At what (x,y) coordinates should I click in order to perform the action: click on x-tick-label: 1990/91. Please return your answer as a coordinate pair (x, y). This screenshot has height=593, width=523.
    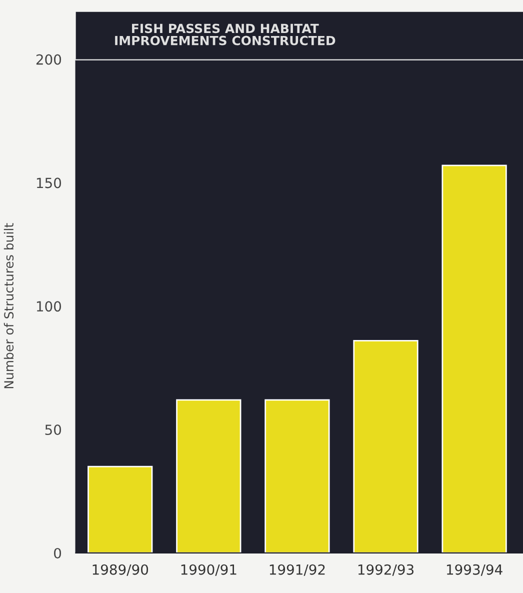
    Looking at the image, I should click on (208, 570).